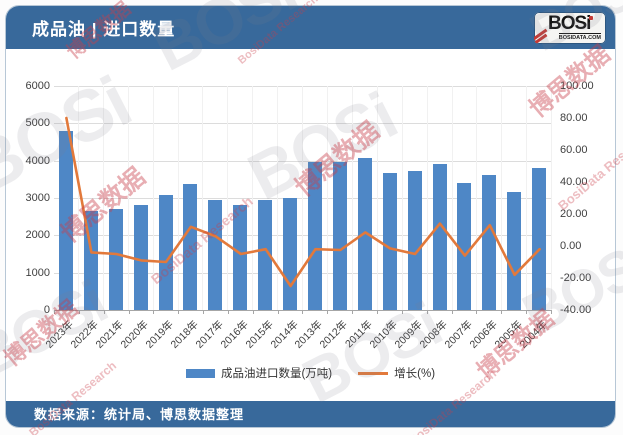  I want to click on logo-text: BOSi, so click(569, 23).